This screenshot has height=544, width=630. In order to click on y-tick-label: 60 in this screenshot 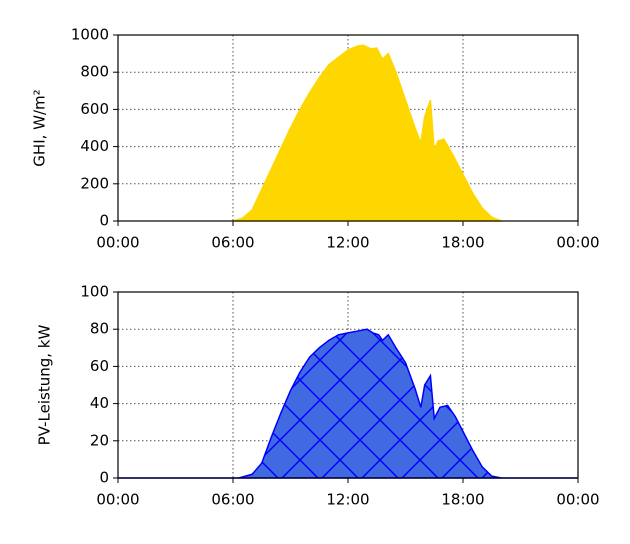, I will do `click(99, 366)`.